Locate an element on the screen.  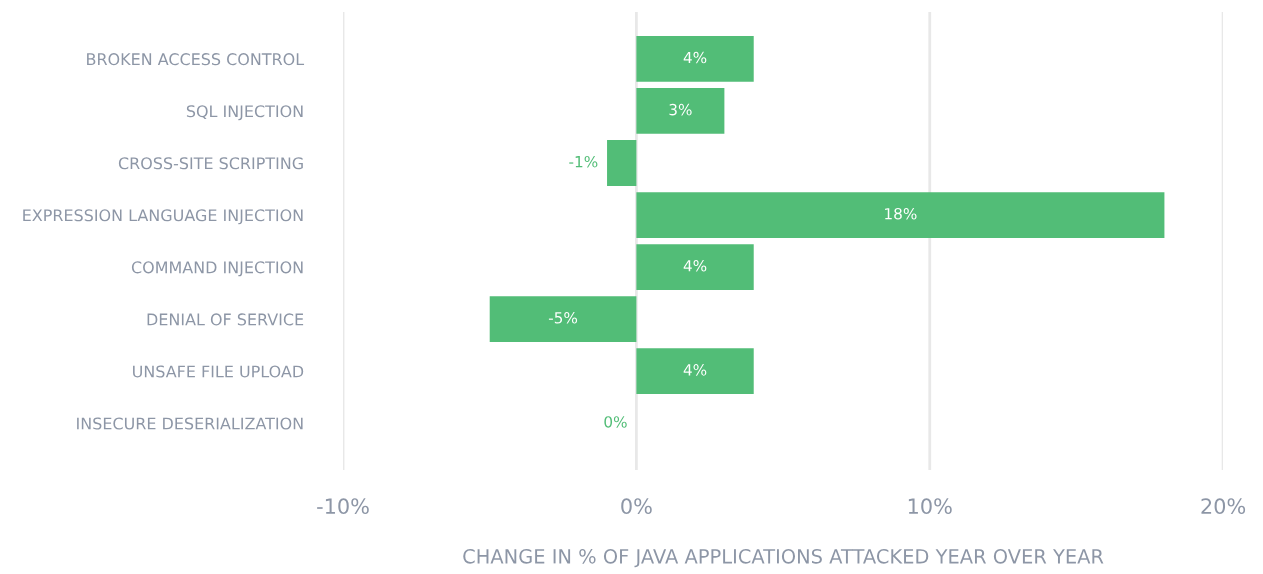
y-tick-label: CROSS-SITE SCRIPTING is located at coordinates (210, 163).